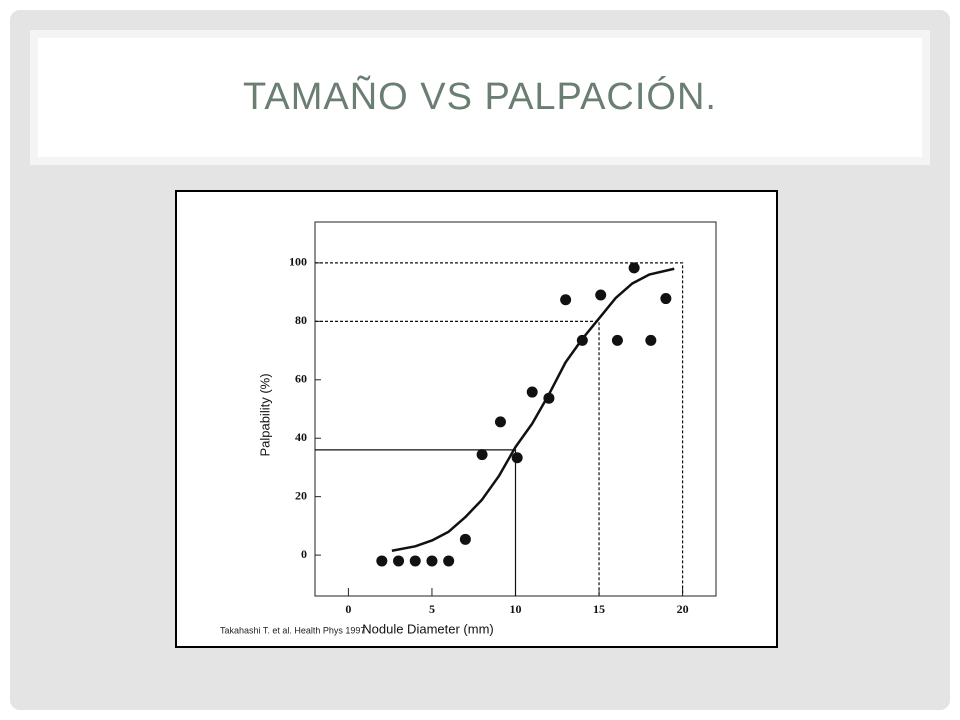 Image resolution: width=960 pixels, height=720 pixels. I want to click on x-tick-label: 10, so click(516, 609).